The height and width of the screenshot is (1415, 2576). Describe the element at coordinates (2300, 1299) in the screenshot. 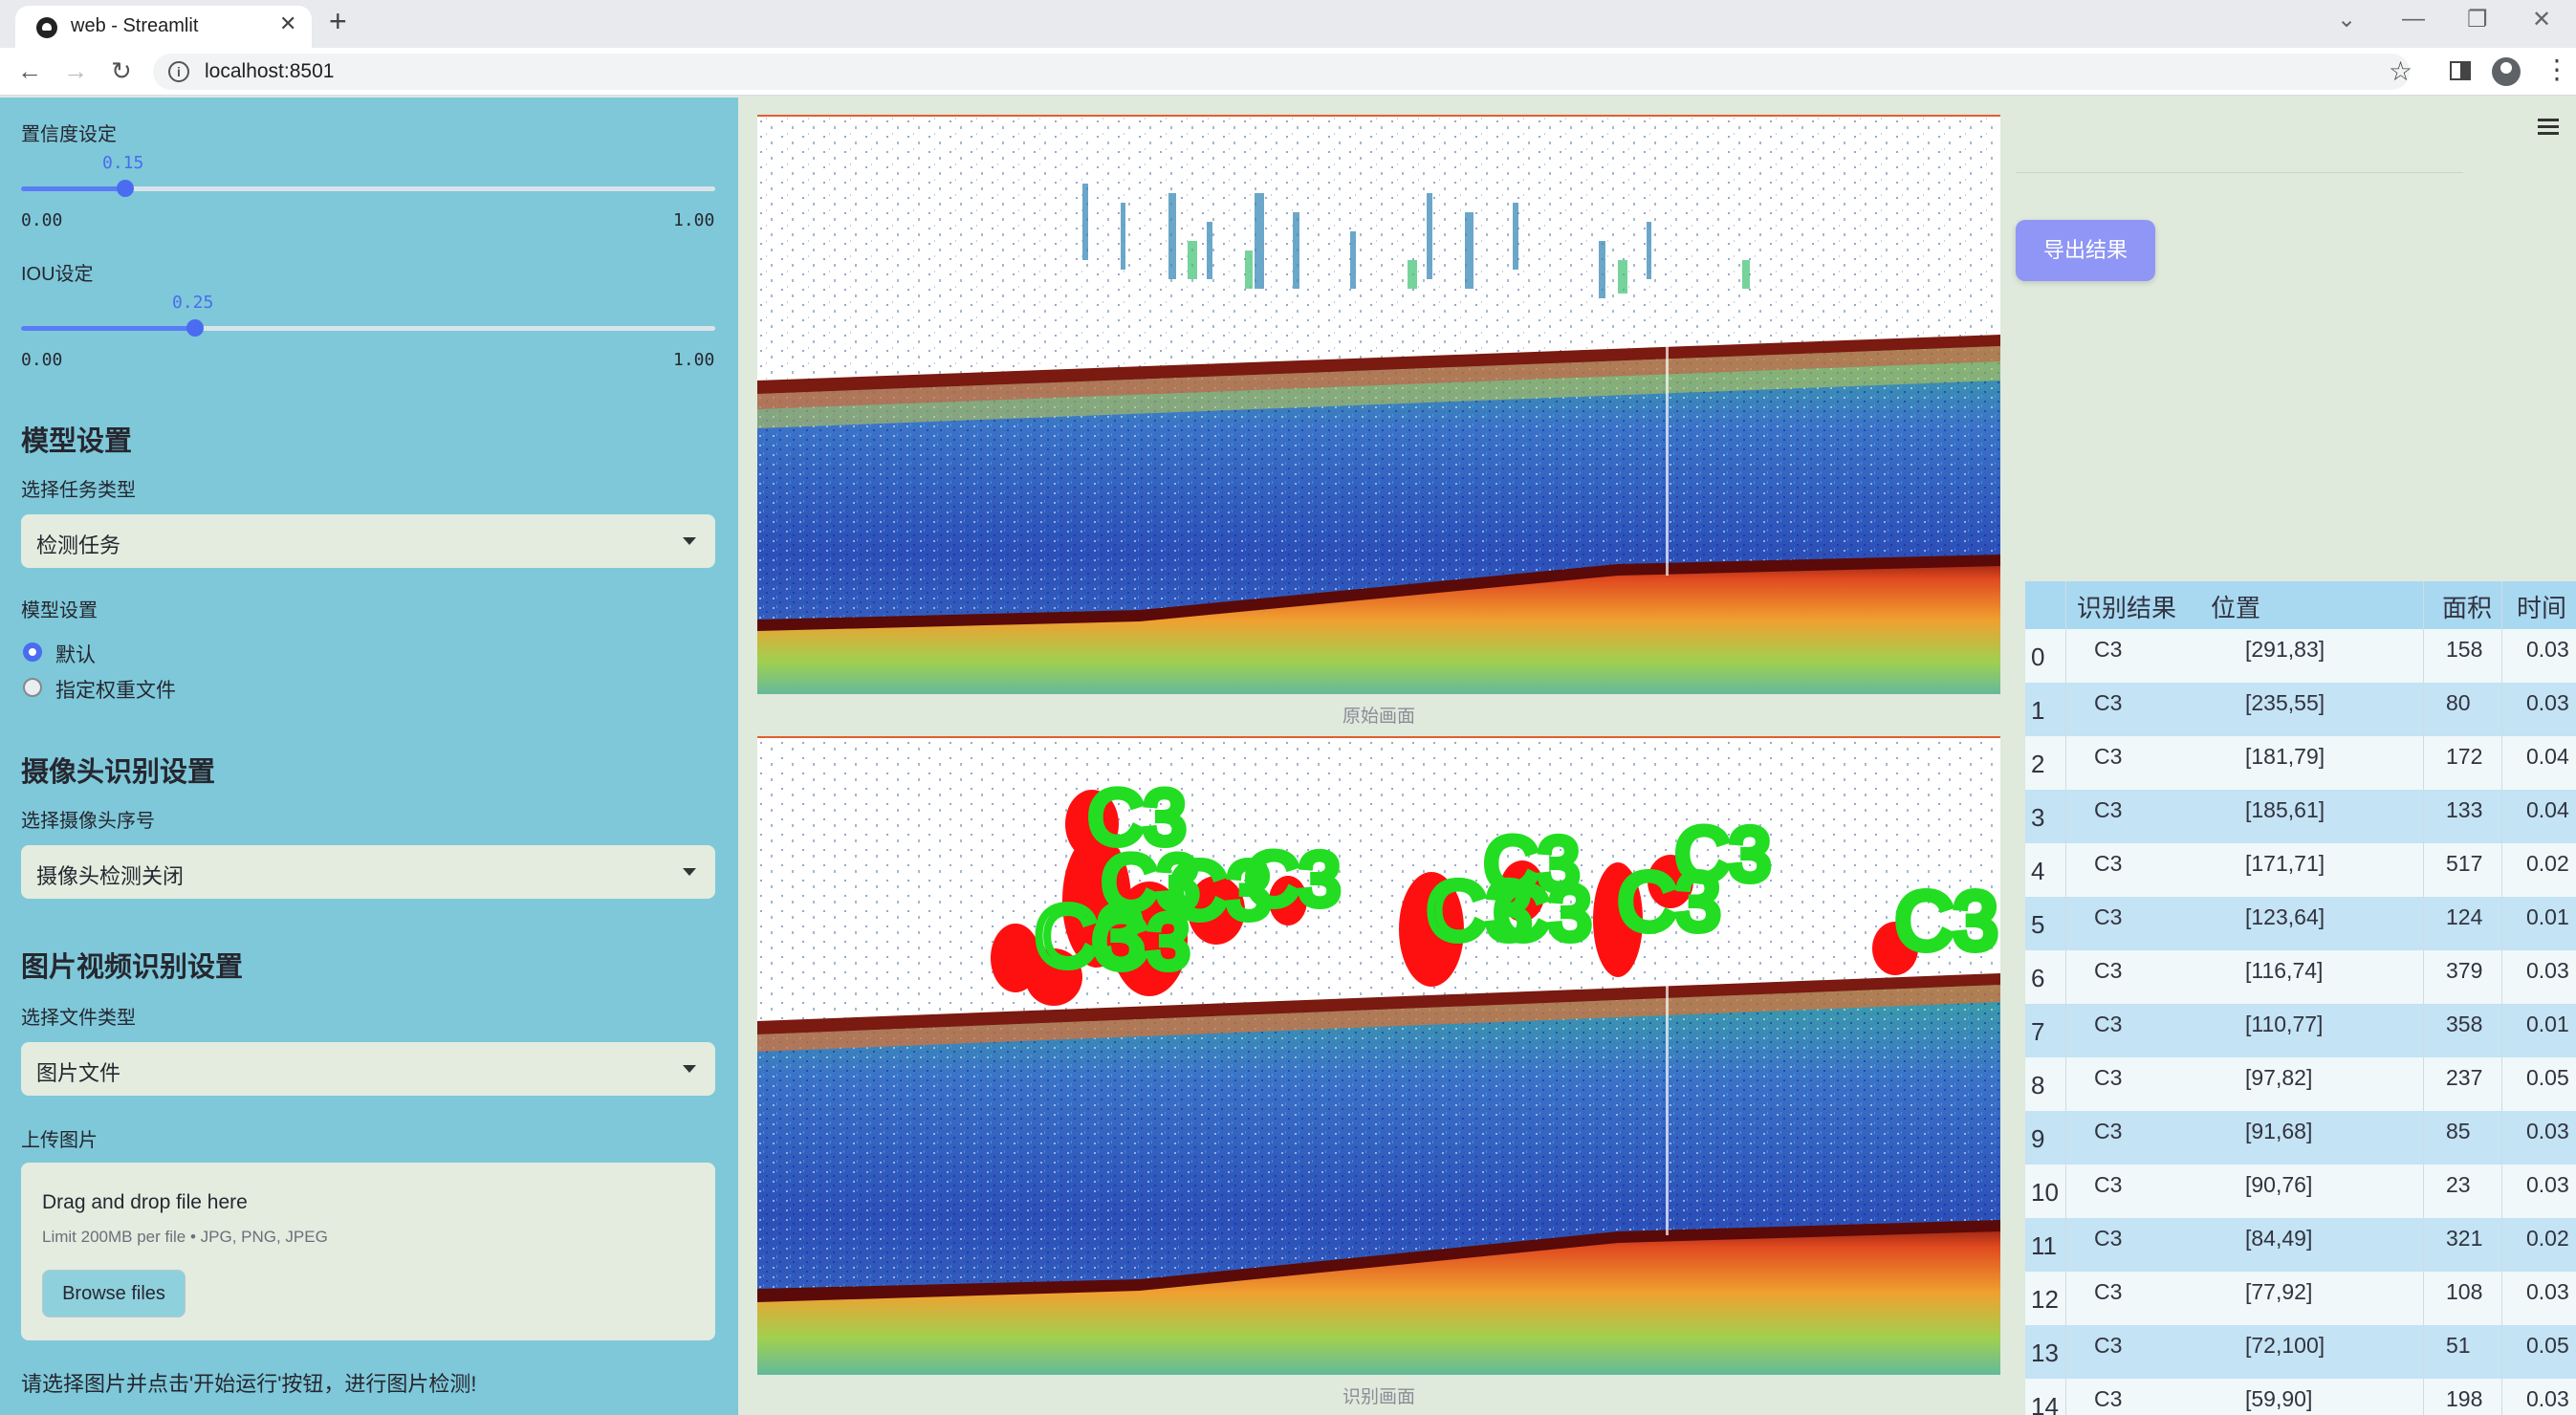

I see `table-row: 12 C3 [77,92] 108 0.03` at that location.